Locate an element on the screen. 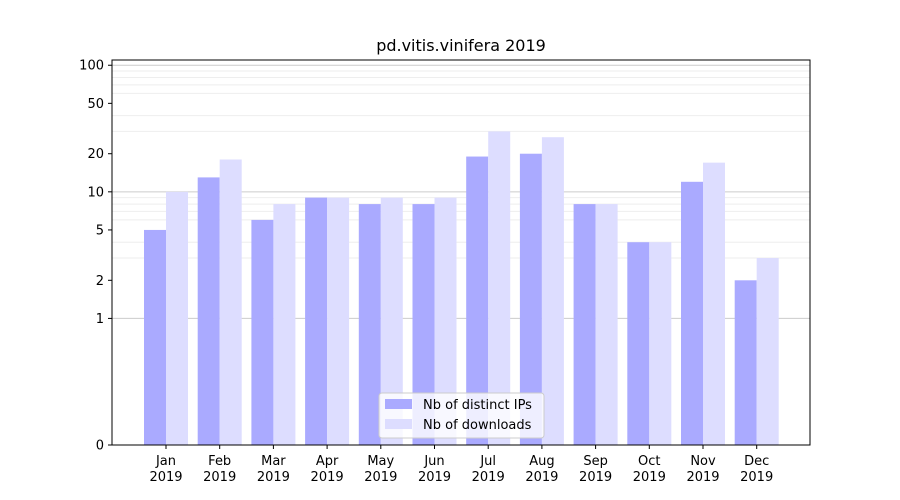 The height and width of the screenshot is (500, 900). legend-label: Nb of downloads is located at coordinates (477, 425).